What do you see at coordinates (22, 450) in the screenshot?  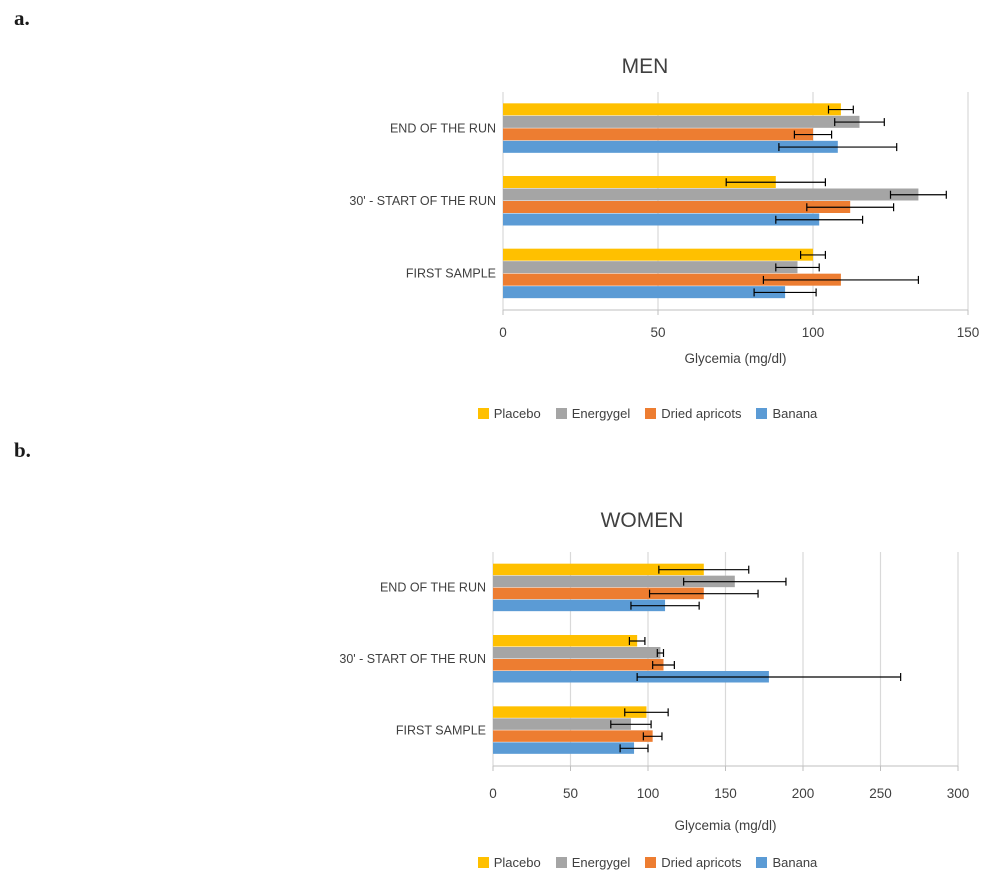 I see `figure-label-b: b.` at bounding box center [22, 450].